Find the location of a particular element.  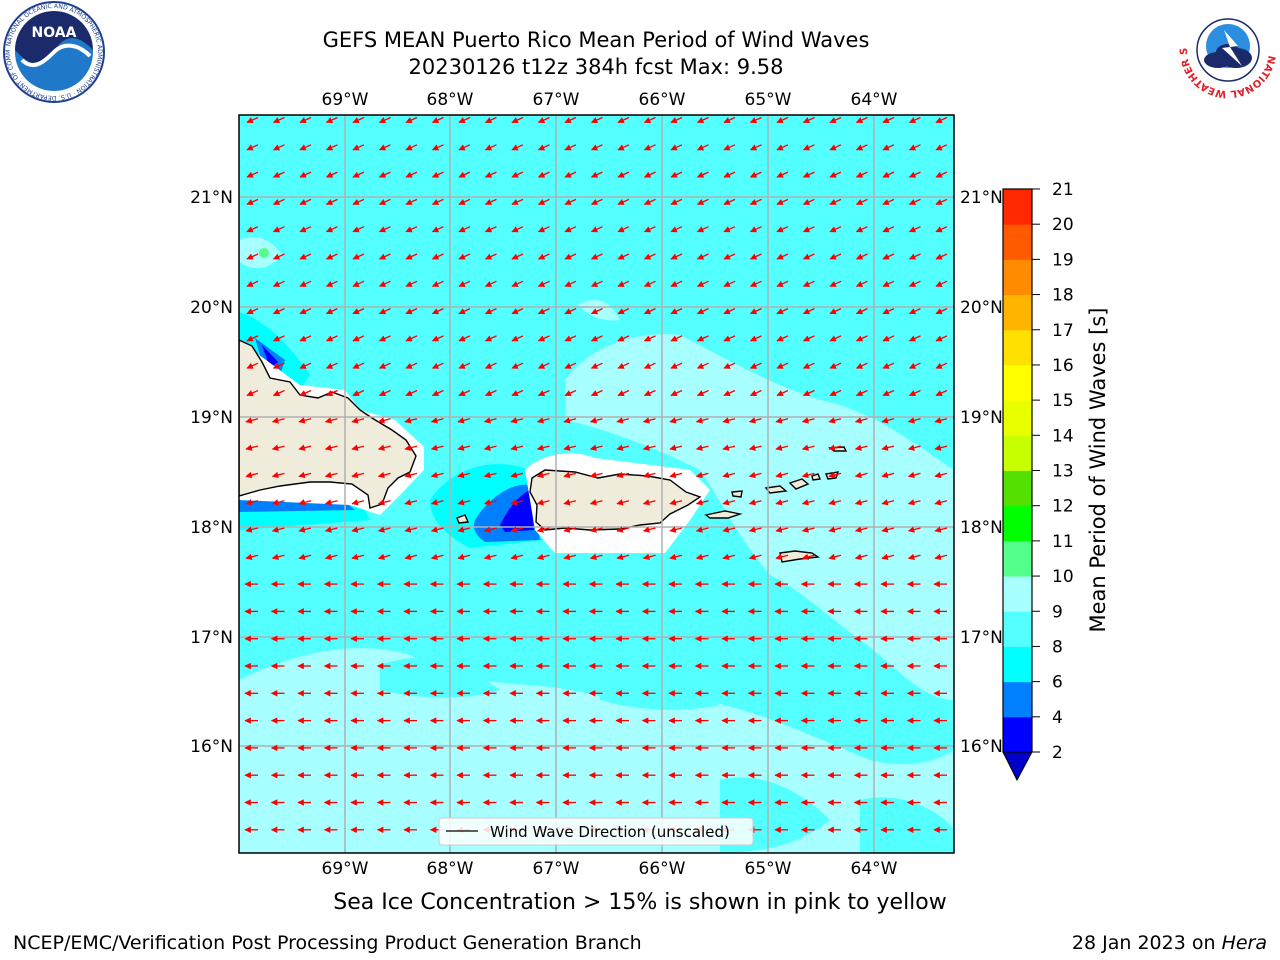

period-9-10s-spot is located at coordinates (264, 253).